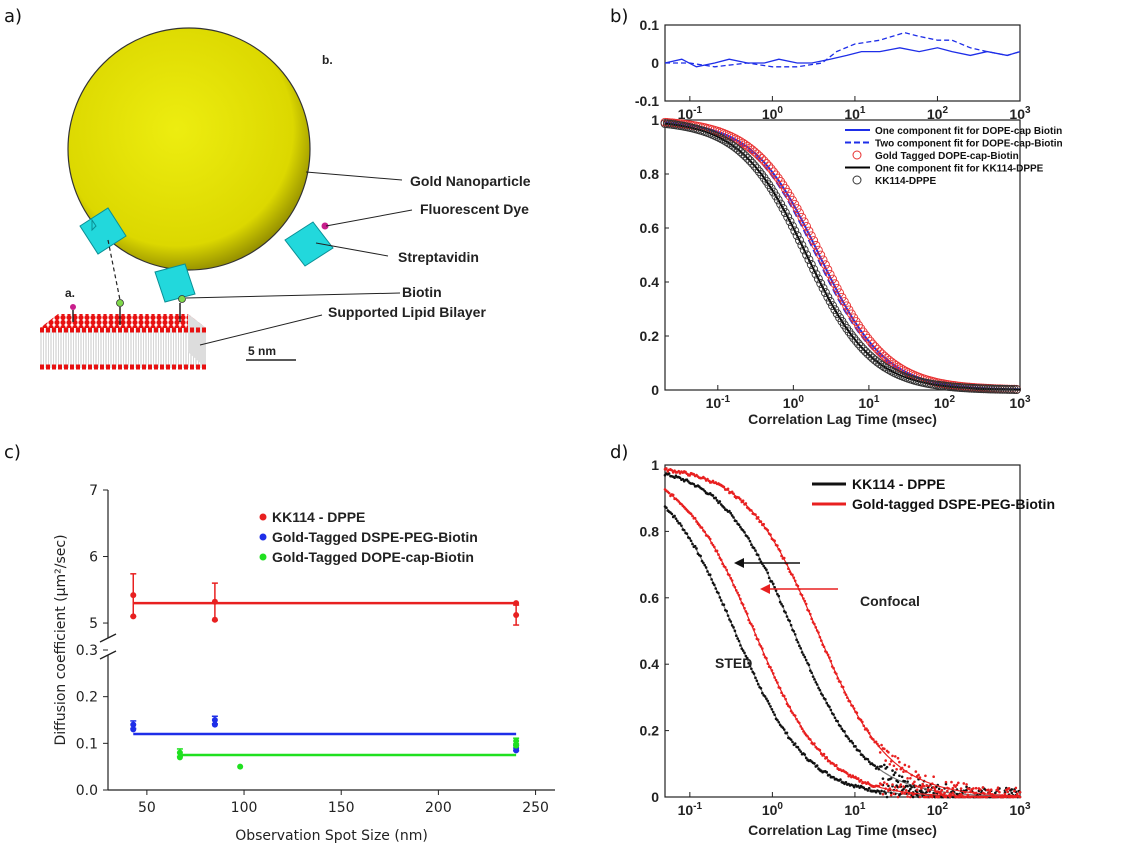 This screenshot has width=1122, height=851. I want to click on label-a: a., so click(70, 293).